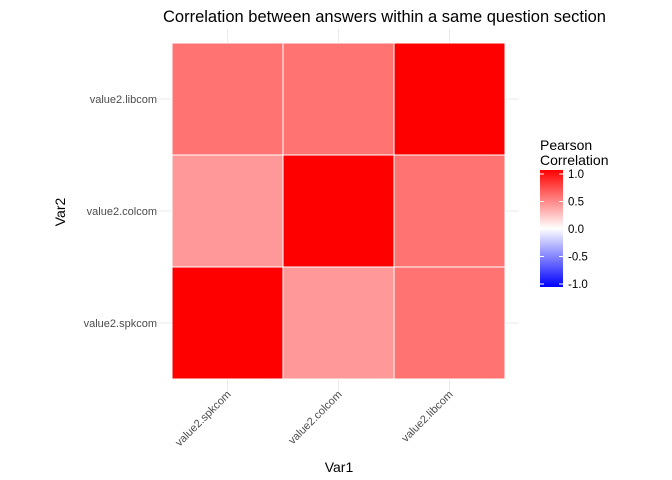 This screenshot has height=480, width=672. Describe the element at coordinates (578, 258) in the screenshot. I see `legend-tick-label: -0.5` at that location.